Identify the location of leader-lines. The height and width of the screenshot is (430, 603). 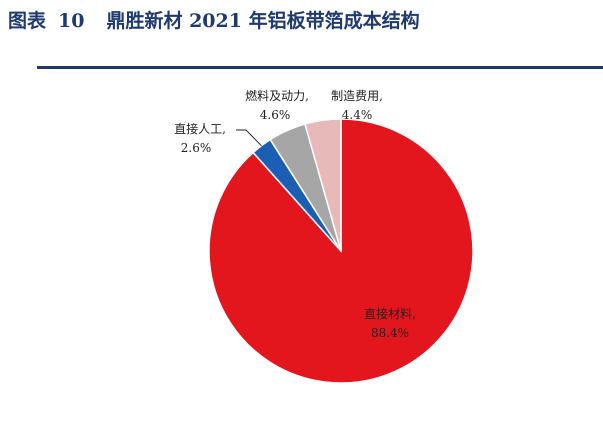
(249, 138).